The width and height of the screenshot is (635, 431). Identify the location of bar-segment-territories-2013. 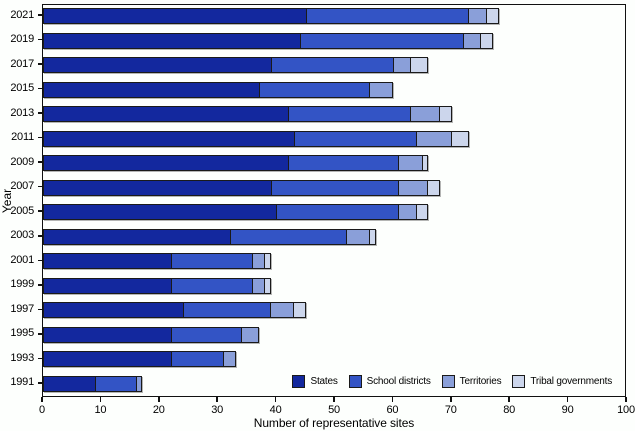
(425, 114).